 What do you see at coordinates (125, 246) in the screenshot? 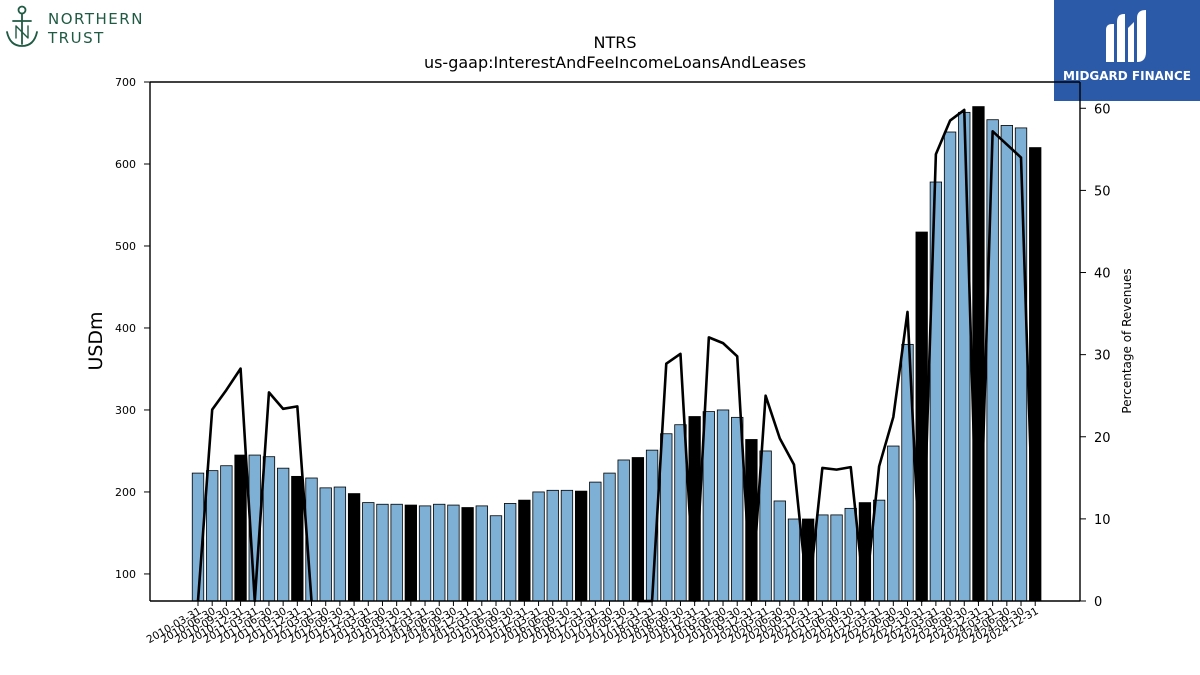
I see `y-tick-label: 500` at bounding box center [125, 246].